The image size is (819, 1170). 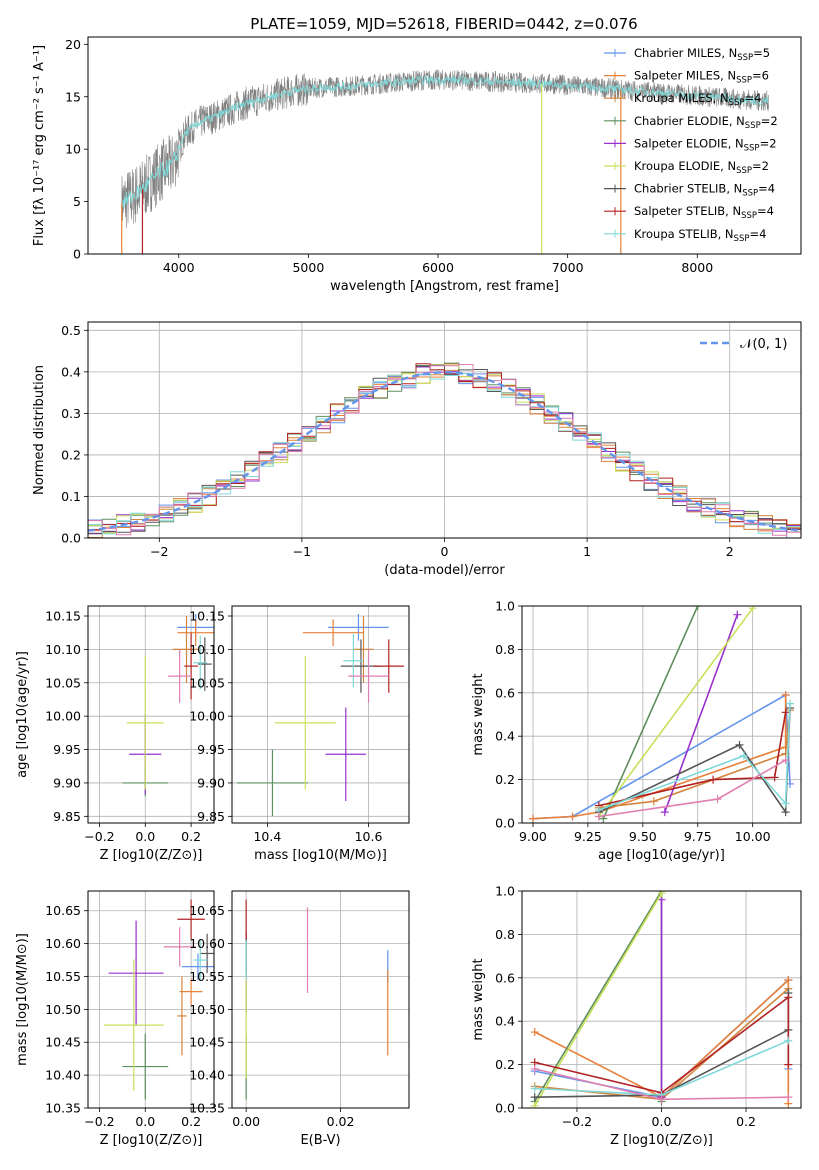 I want to click on x-tick-label: 9.50, so click(x=643, y=836).